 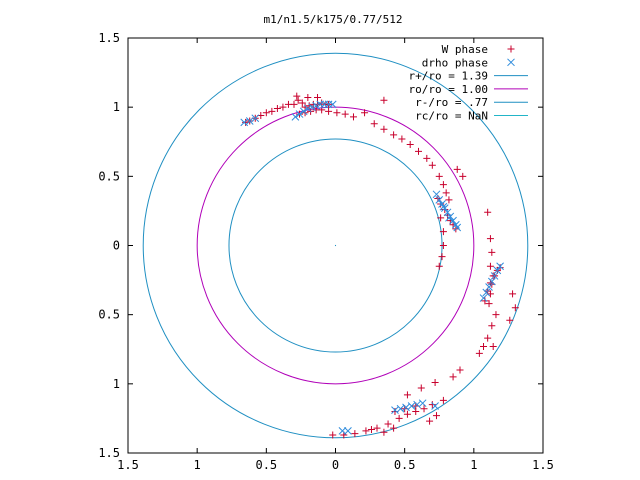 I want to click on legend-marker-drho-phase, so click(x=511, y=62).